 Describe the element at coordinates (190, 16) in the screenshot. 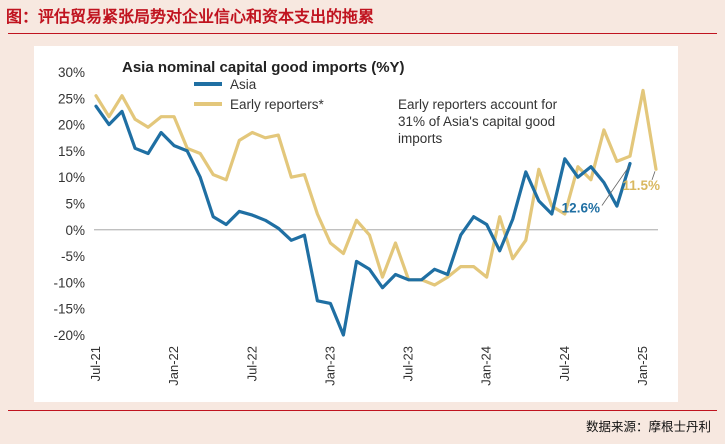

I see `figure-title: 图：评估贸易紧张局势对企业信心和资本支出的拖累` at that location.